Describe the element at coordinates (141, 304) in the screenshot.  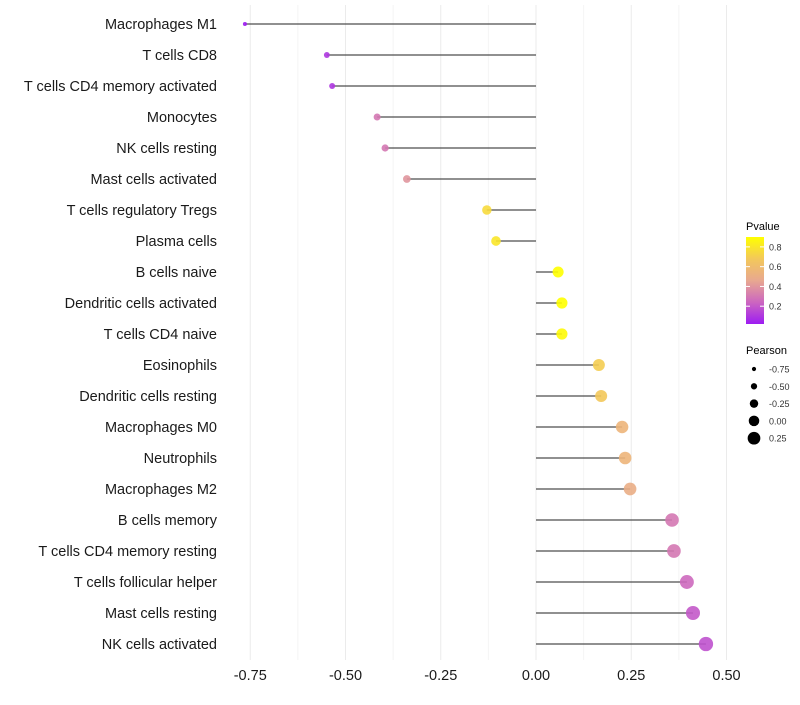
I see `y-tick-label: Dendritic cells activated` at that location.